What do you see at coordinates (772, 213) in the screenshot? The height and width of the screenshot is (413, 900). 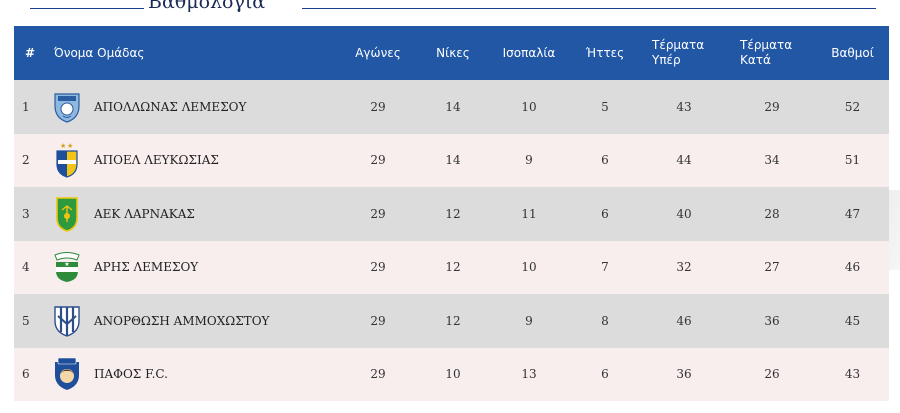 I see `goals-against-cell: 28` at bounding box center [772, 213].